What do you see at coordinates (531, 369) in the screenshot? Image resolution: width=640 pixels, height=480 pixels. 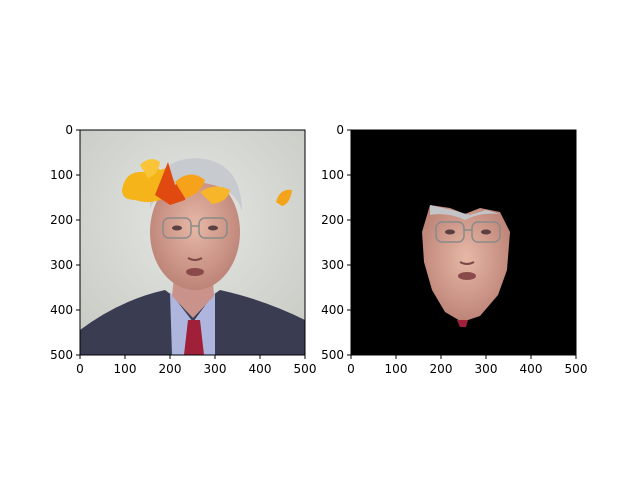 I see `right-xtick-label: 400` at bounding box center [531, 369].